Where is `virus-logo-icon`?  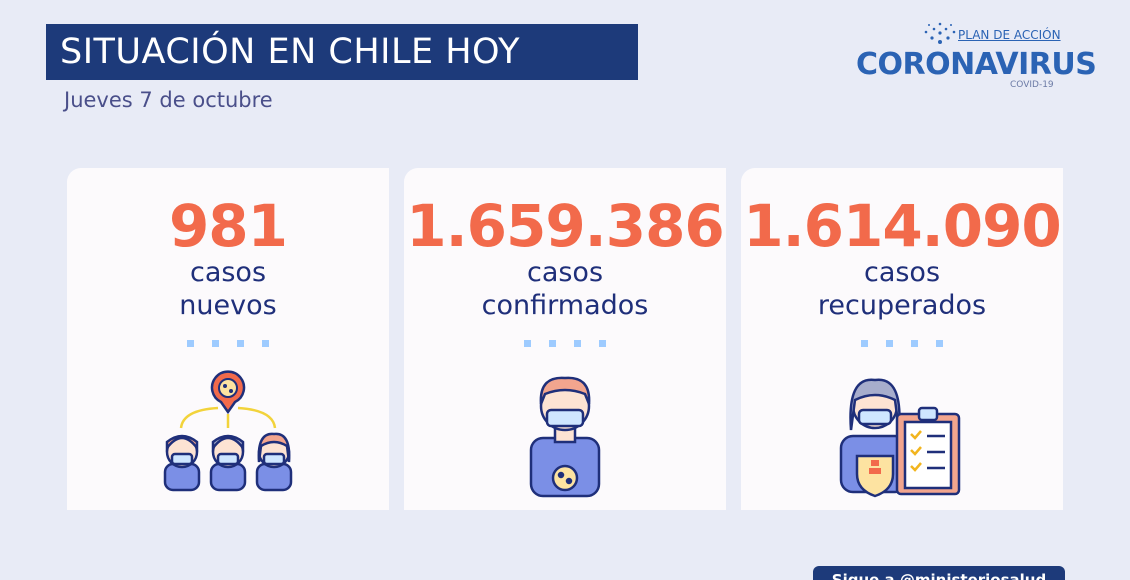
virus-logo-icon is located at coordinates (940, 33).